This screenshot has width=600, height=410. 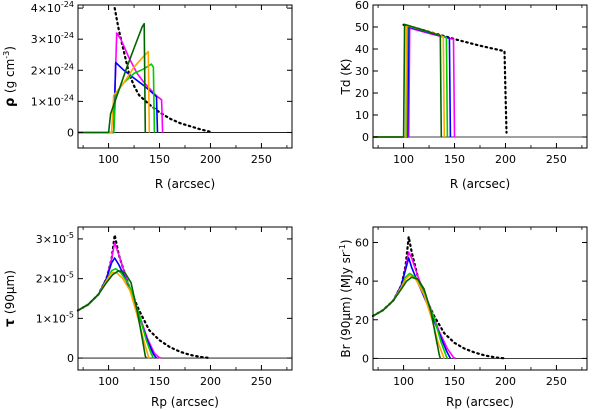 What do you see at coordinates (362, 115) in the screenshot?
I see `y-tick-label: 10` at bounding box center [362, 115].